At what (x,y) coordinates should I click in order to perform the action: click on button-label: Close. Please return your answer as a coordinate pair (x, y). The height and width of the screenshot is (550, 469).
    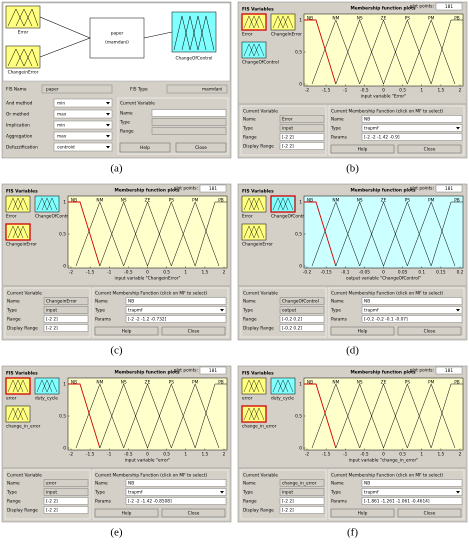
    Looking at the image, I should click on (194, 332).